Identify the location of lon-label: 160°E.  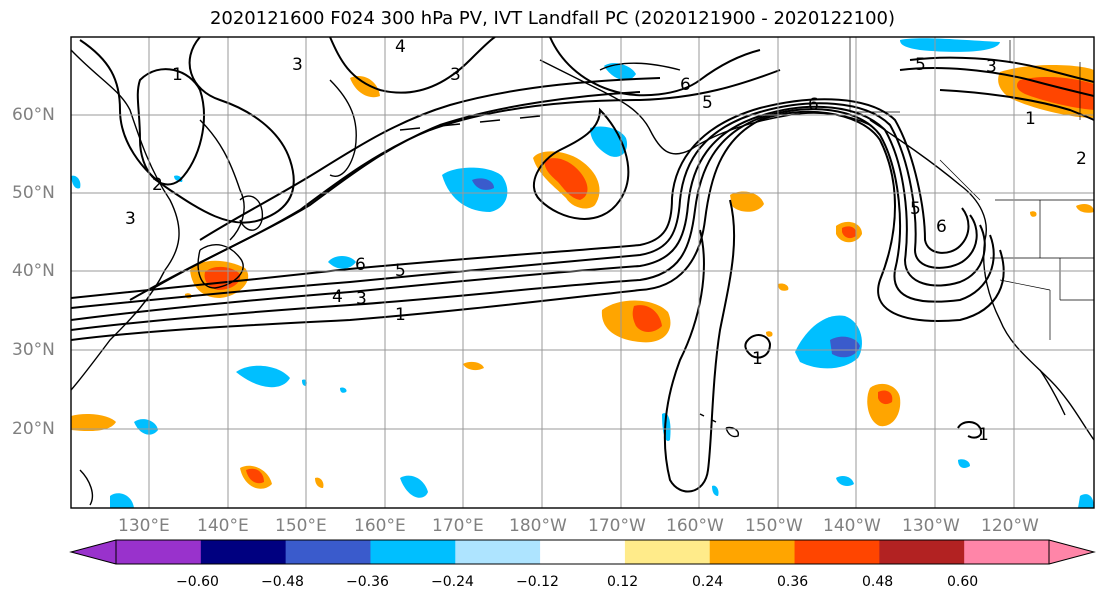
(380, 526).